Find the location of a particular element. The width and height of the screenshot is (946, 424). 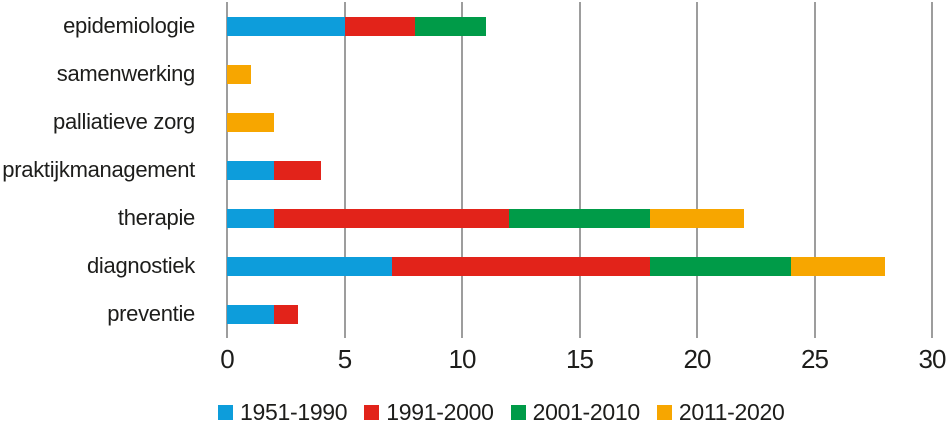

category-label: diagnostiek is located at coordinates (141, 265).